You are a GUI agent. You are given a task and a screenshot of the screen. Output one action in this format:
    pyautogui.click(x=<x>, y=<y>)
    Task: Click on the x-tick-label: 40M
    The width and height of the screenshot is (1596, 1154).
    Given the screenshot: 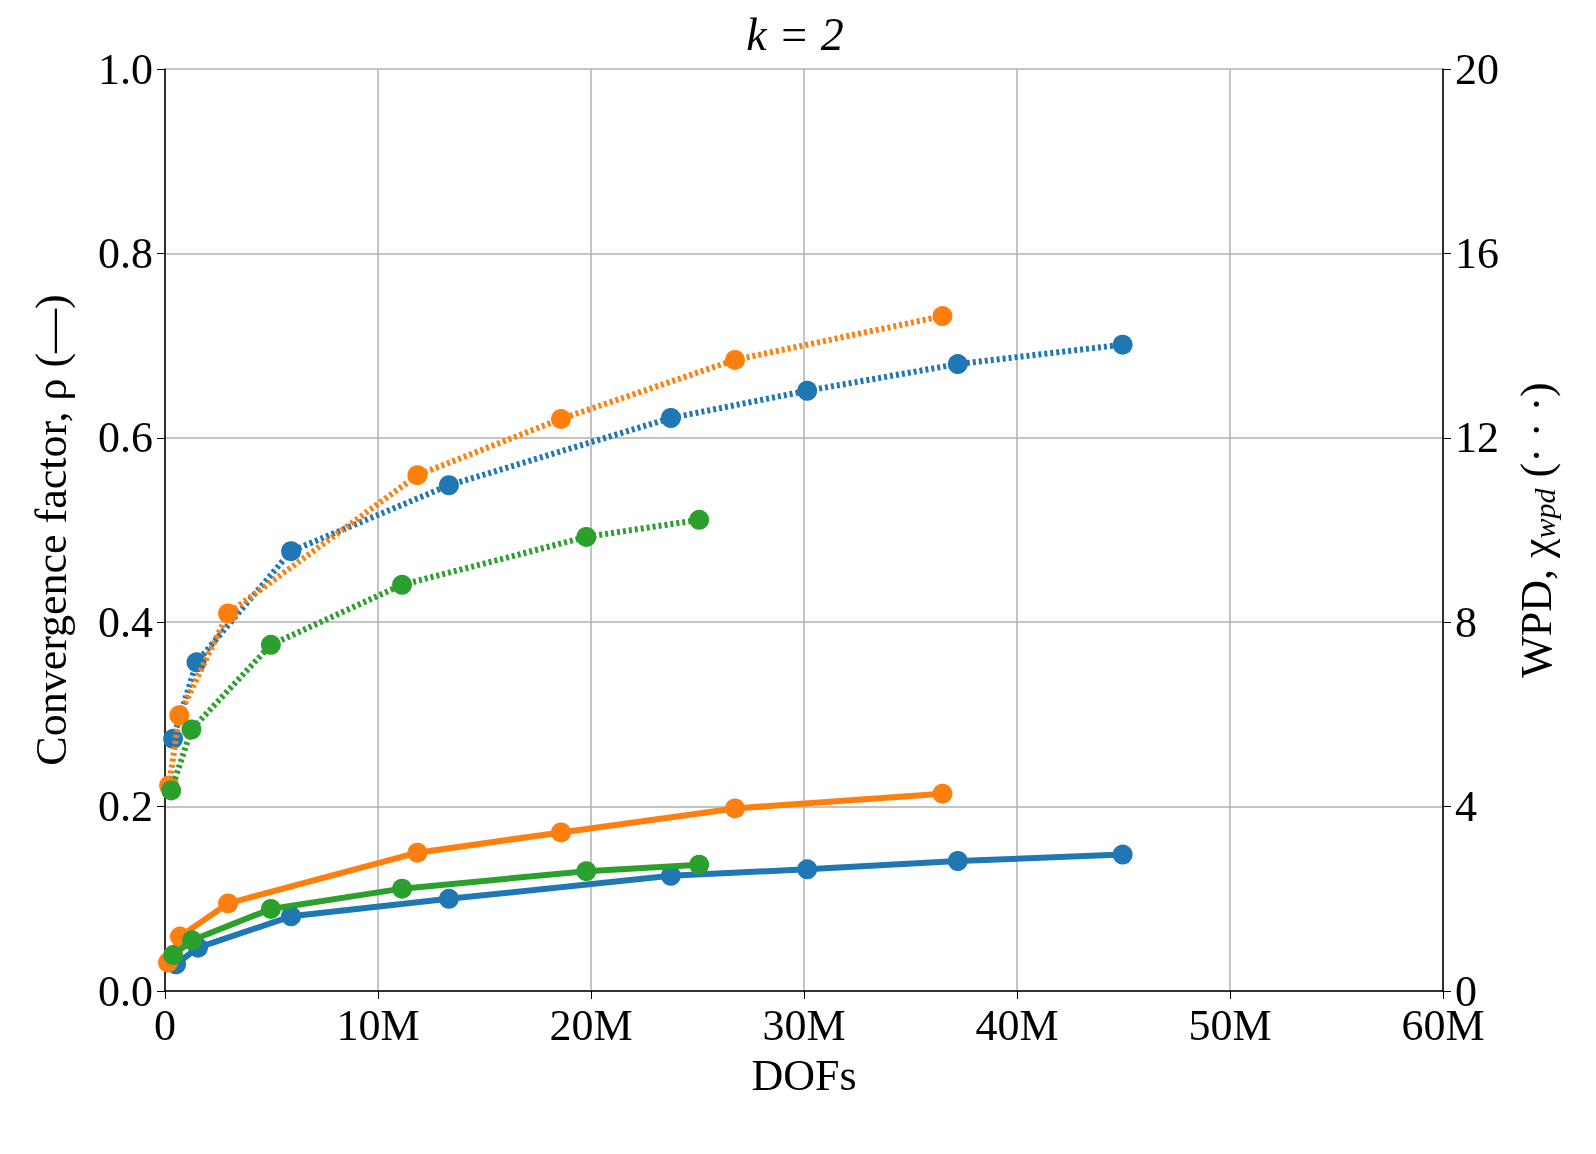 What is the action you would take?
    pyautogui.click(x=1017, y=1025)
    